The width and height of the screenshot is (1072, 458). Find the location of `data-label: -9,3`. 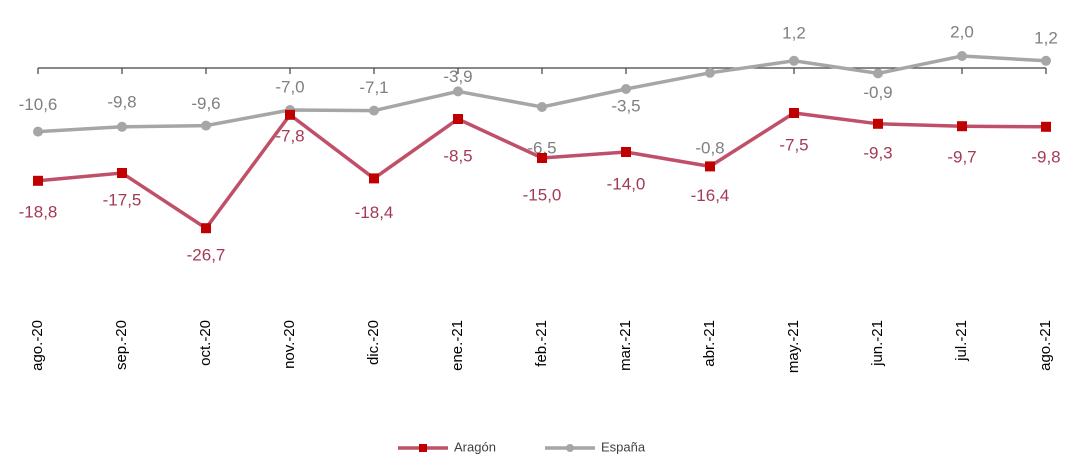

data-label: -9,3 is located at coordinates (877, 152).